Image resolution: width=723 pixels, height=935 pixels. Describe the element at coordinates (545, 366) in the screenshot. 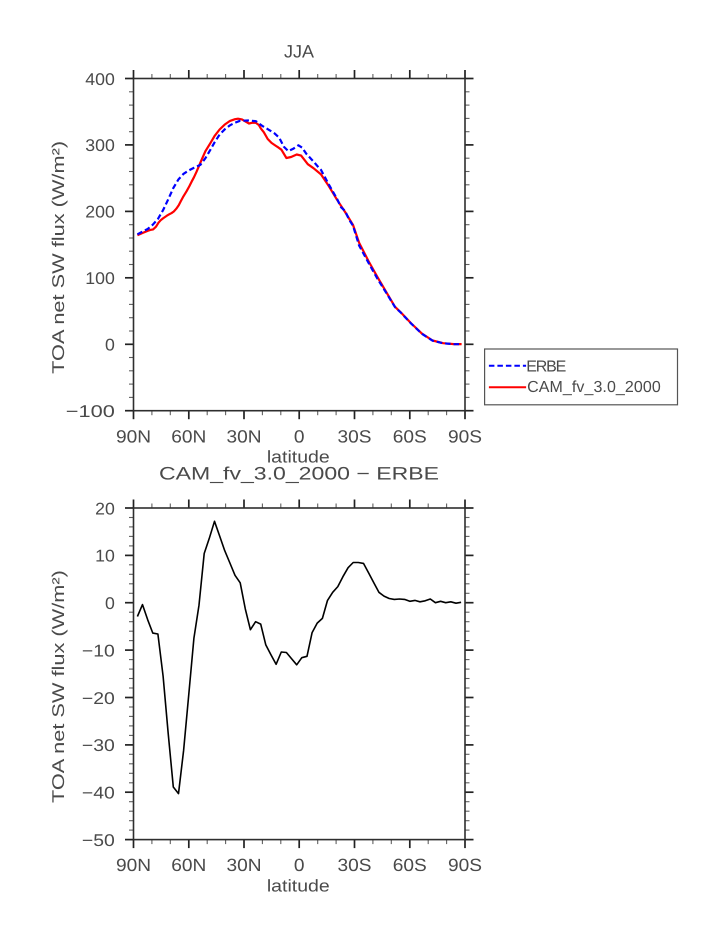

I see `svg-text: ERBE` at that location.